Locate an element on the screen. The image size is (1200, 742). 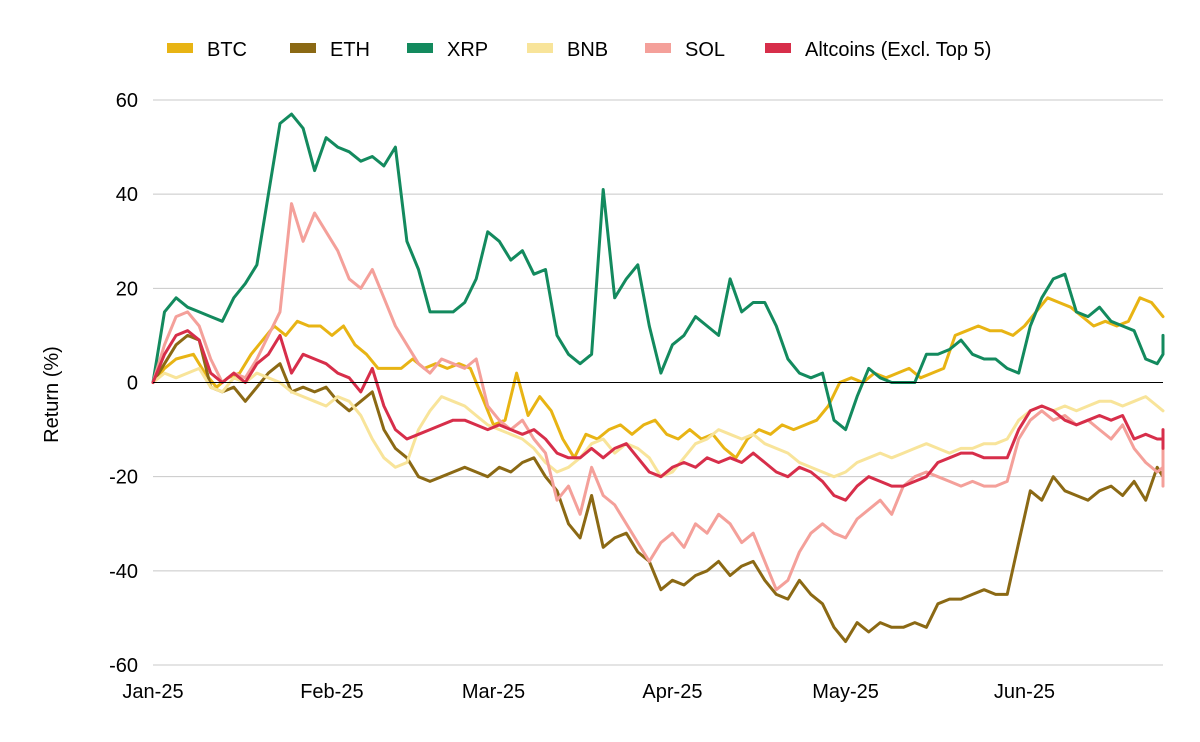
legend: BTC ETH XRP BNB SOL Altcoins (Excl. Top 5) is located at coordinates (579, 50).